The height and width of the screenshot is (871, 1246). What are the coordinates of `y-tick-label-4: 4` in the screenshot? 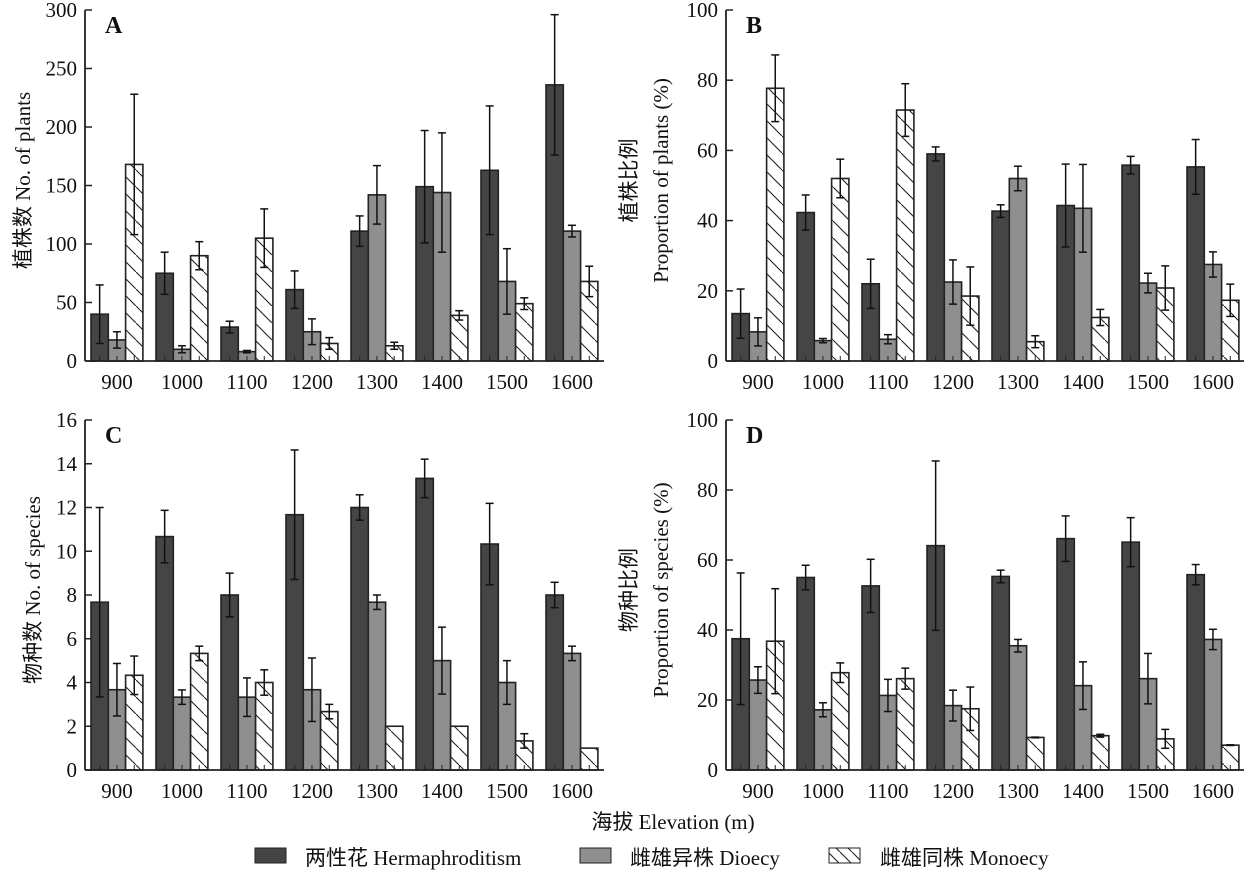 It's located at (72, 683).